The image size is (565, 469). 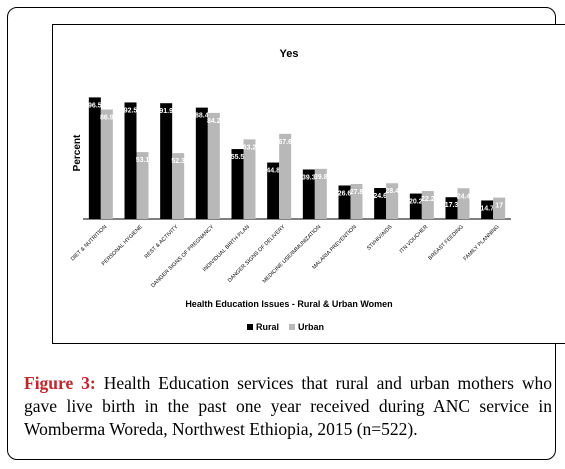 What do you see at coordinates (292, 254) in the screenshot?
I see `category-tick-label: MEDICINE USE/IMMUNIZATION` at bounding box center [292, 254].